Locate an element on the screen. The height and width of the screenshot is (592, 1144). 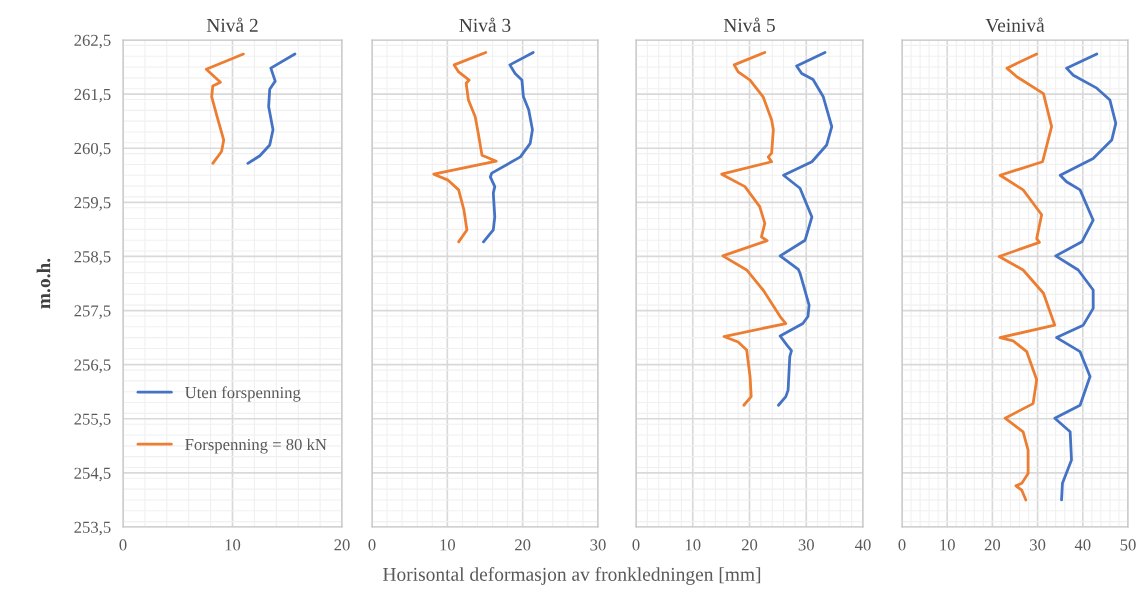
y-tick-label: 262,5 is located at coordinates (92, 41).